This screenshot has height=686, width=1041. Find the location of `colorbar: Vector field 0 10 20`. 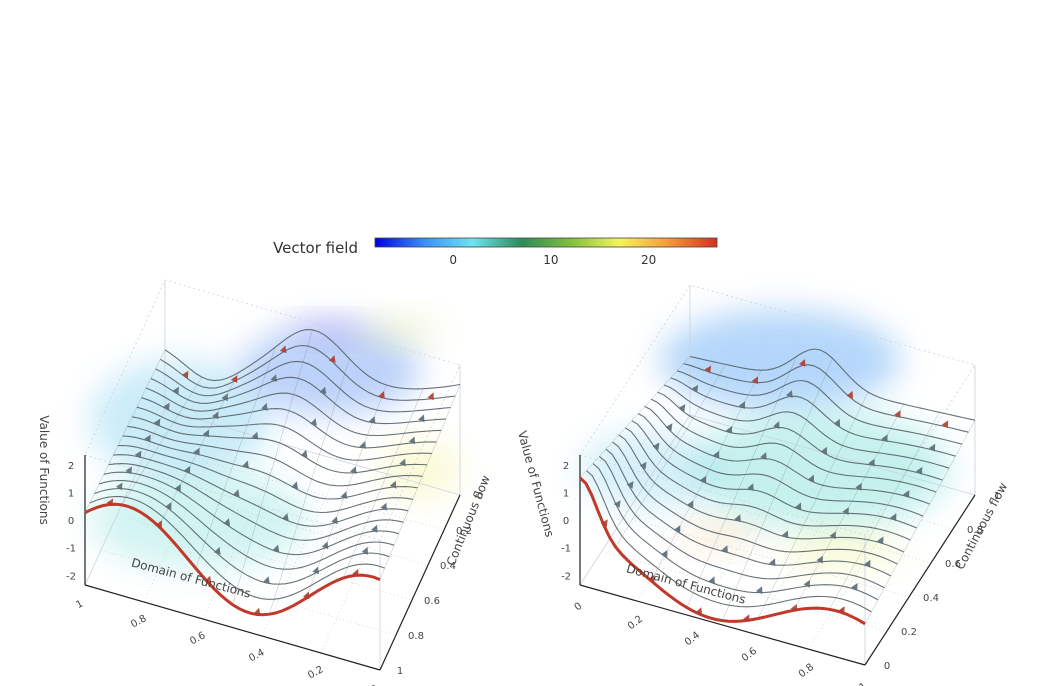

colorbar: Vector field 0 10 20 is located at coordinates (495, 252).